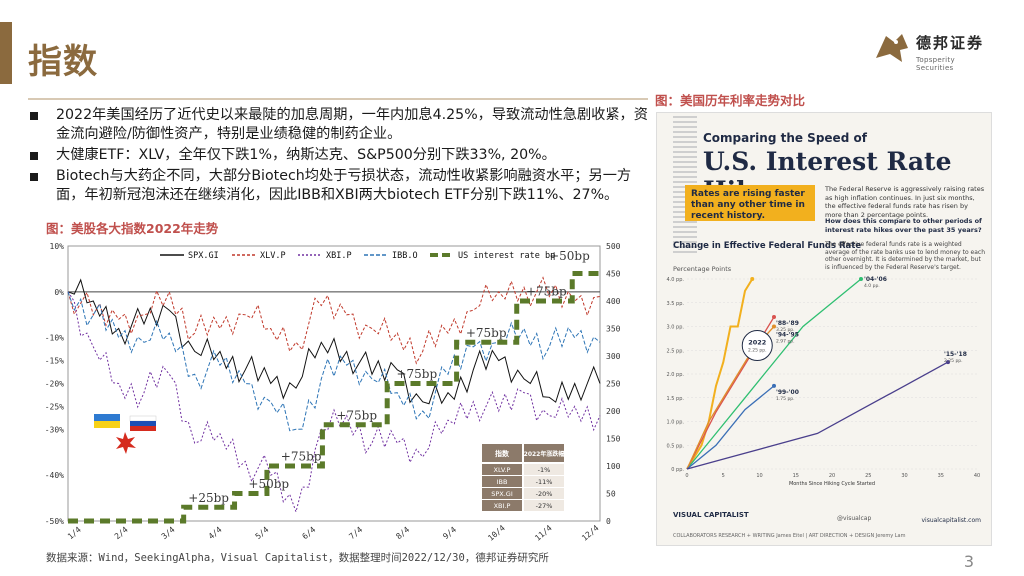 This screenshot has width=1024, height=576. Describe the element at coordinates (54, 475) in the screenshot. I see `y-left-tick-label: -40%` at that location.